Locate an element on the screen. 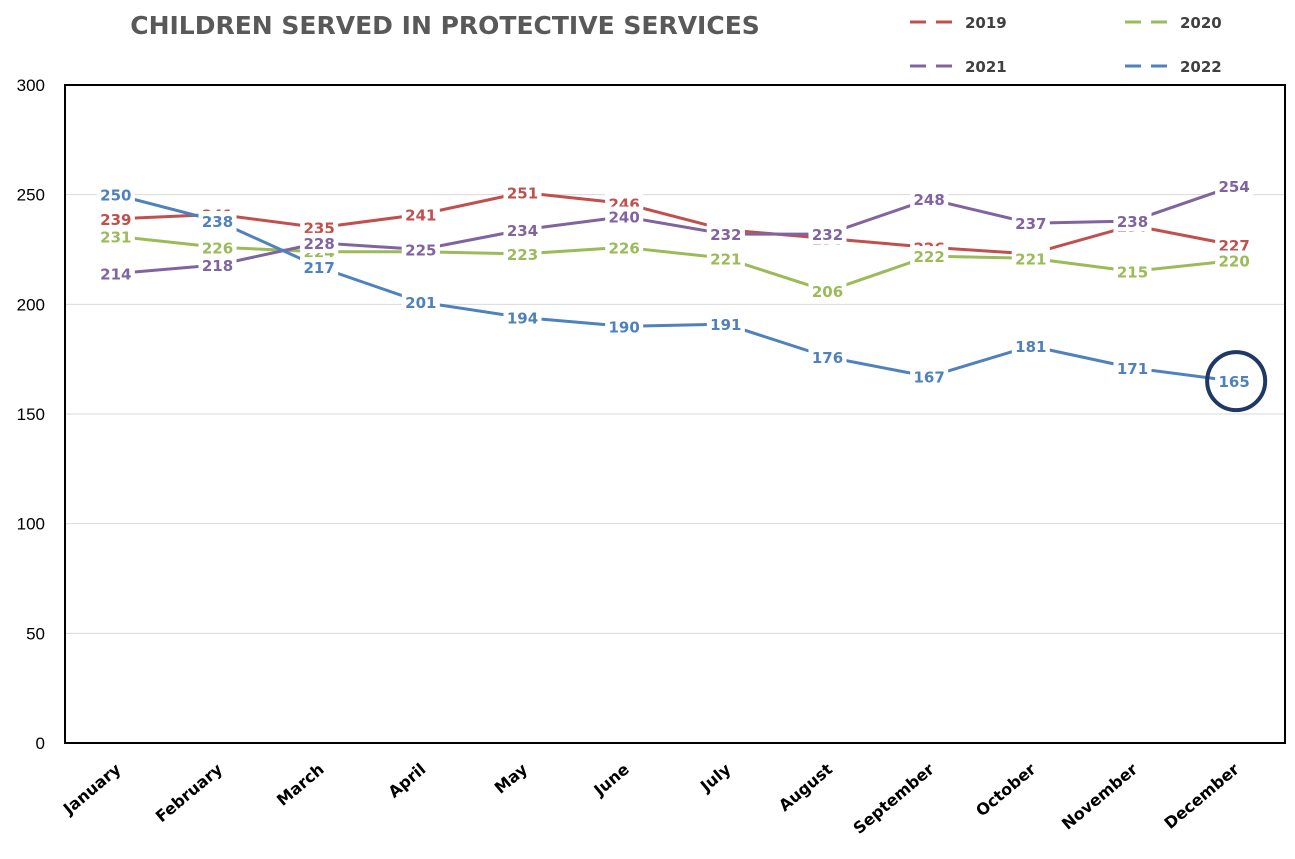 This screenshot has width=1295, height=859. x-tick-label: February is located at coordinates (189, 792).